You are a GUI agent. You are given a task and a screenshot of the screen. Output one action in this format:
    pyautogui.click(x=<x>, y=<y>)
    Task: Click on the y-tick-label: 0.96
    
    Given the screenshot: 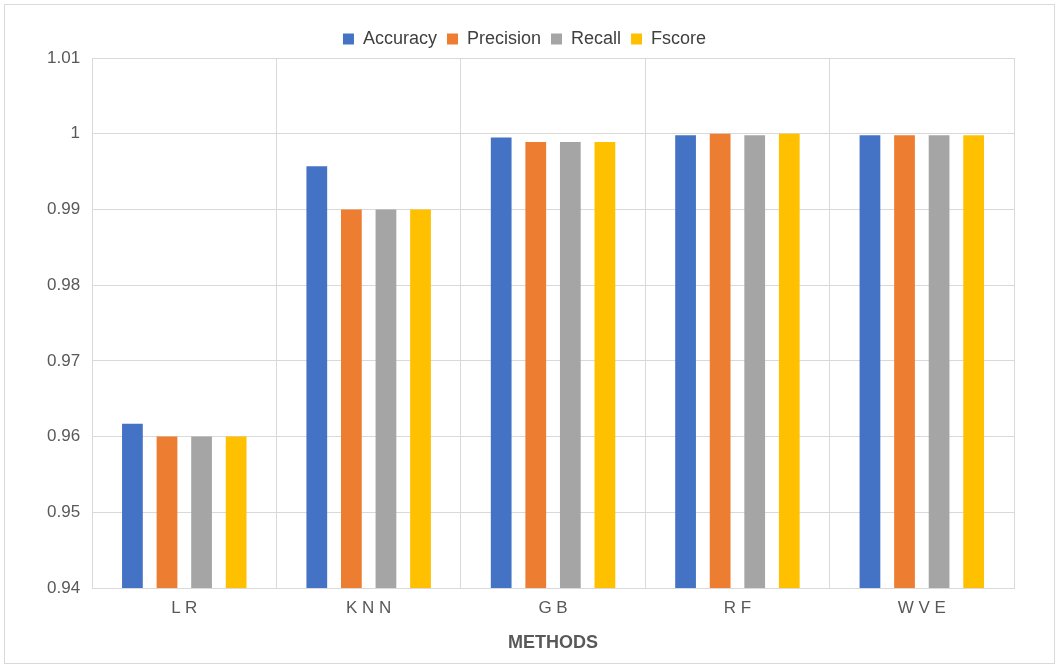 What is the action you would take?
    pyautogui.click(x=63, y=436)
    